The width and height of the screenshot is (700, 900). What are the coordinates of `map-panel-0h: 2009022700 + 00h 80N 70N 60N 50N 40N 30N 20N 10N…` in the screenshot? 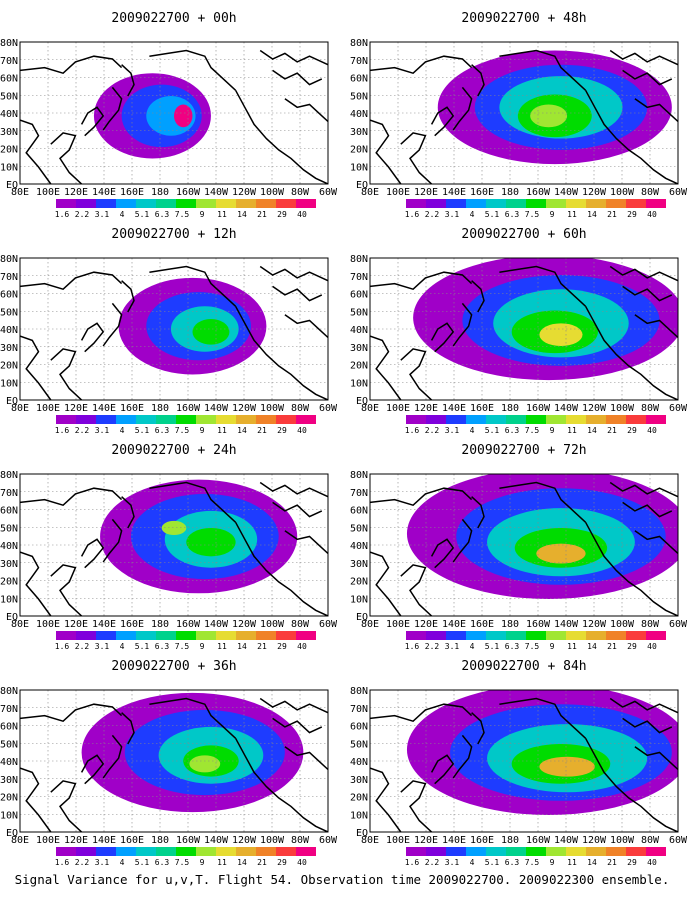 It's located at (169, 115).